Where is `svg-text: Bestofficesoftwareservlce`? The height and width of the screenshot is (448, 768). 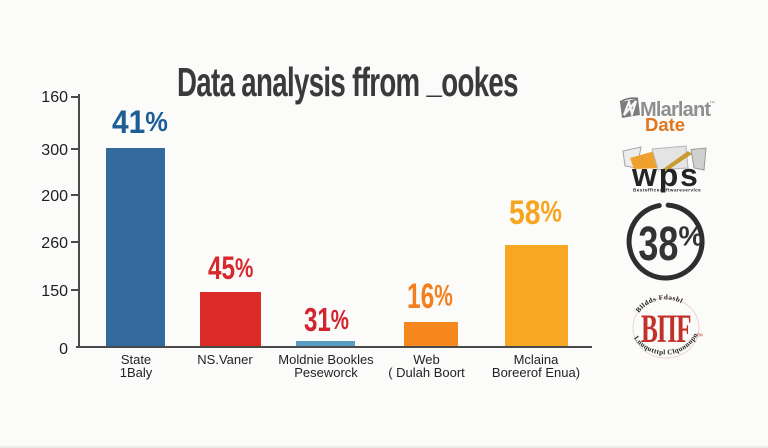
svg-text: Bestofficesoftwareservlce is located at coordinates (667, 190).